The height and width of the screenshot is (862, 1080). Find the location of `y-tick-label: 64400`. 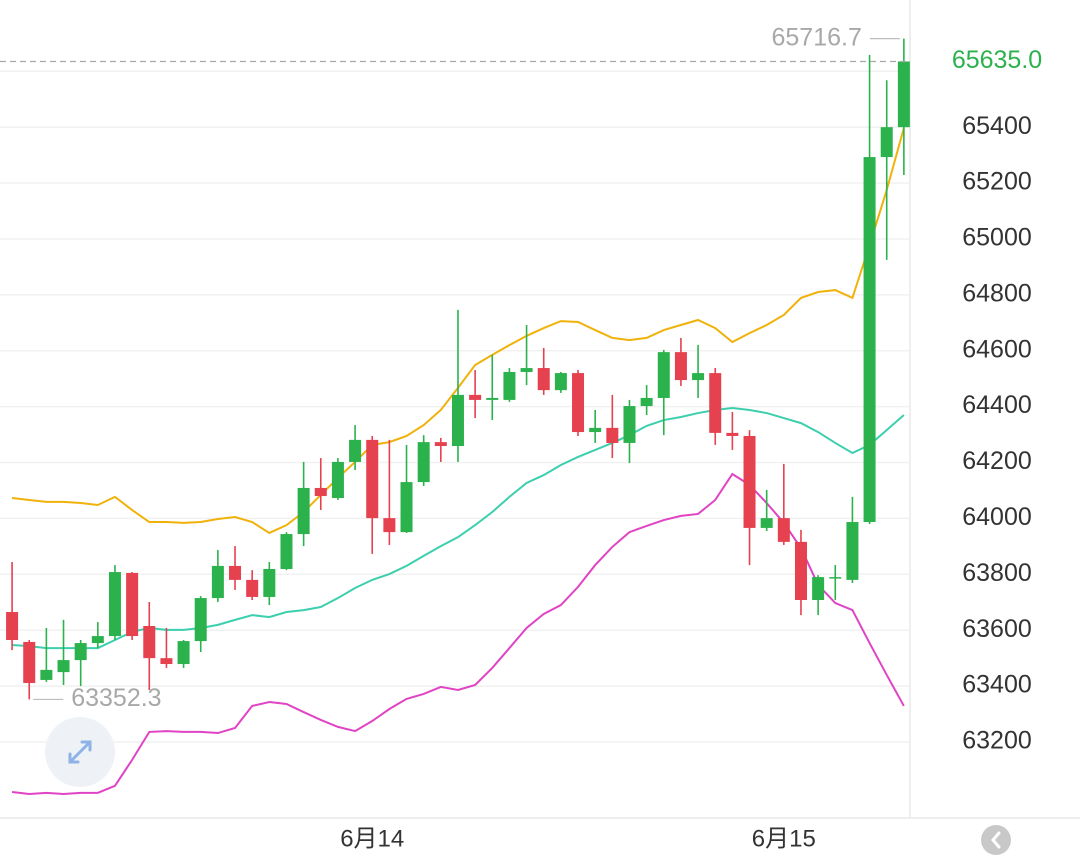

y-tick-label: 64400 is located at coordinates (997, 405).